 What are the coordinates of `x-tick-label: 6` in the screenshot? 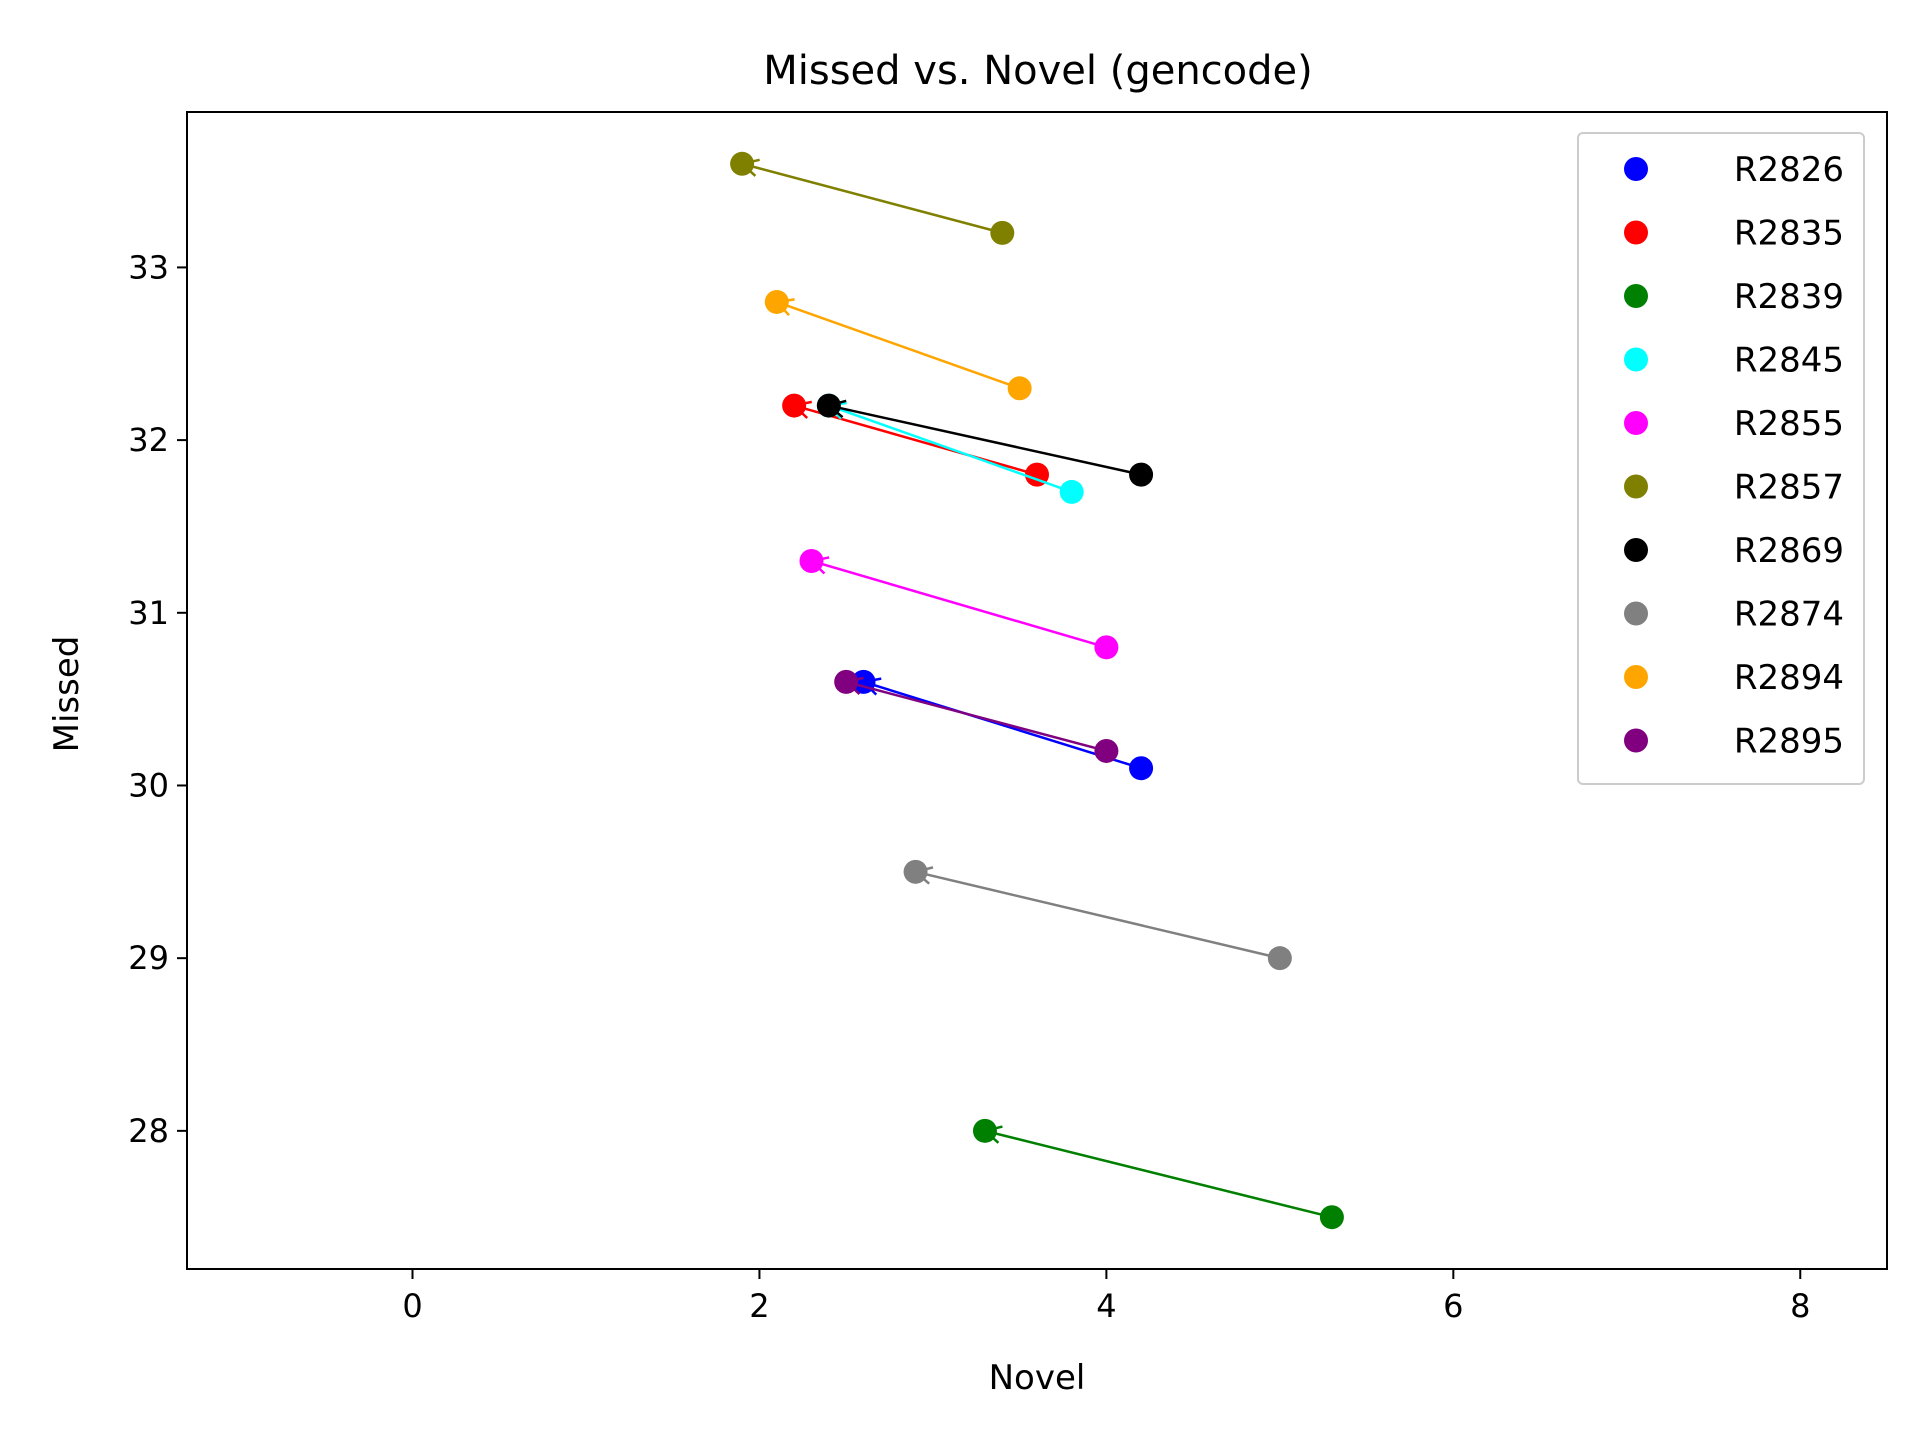 It's located at (1453, 1306).